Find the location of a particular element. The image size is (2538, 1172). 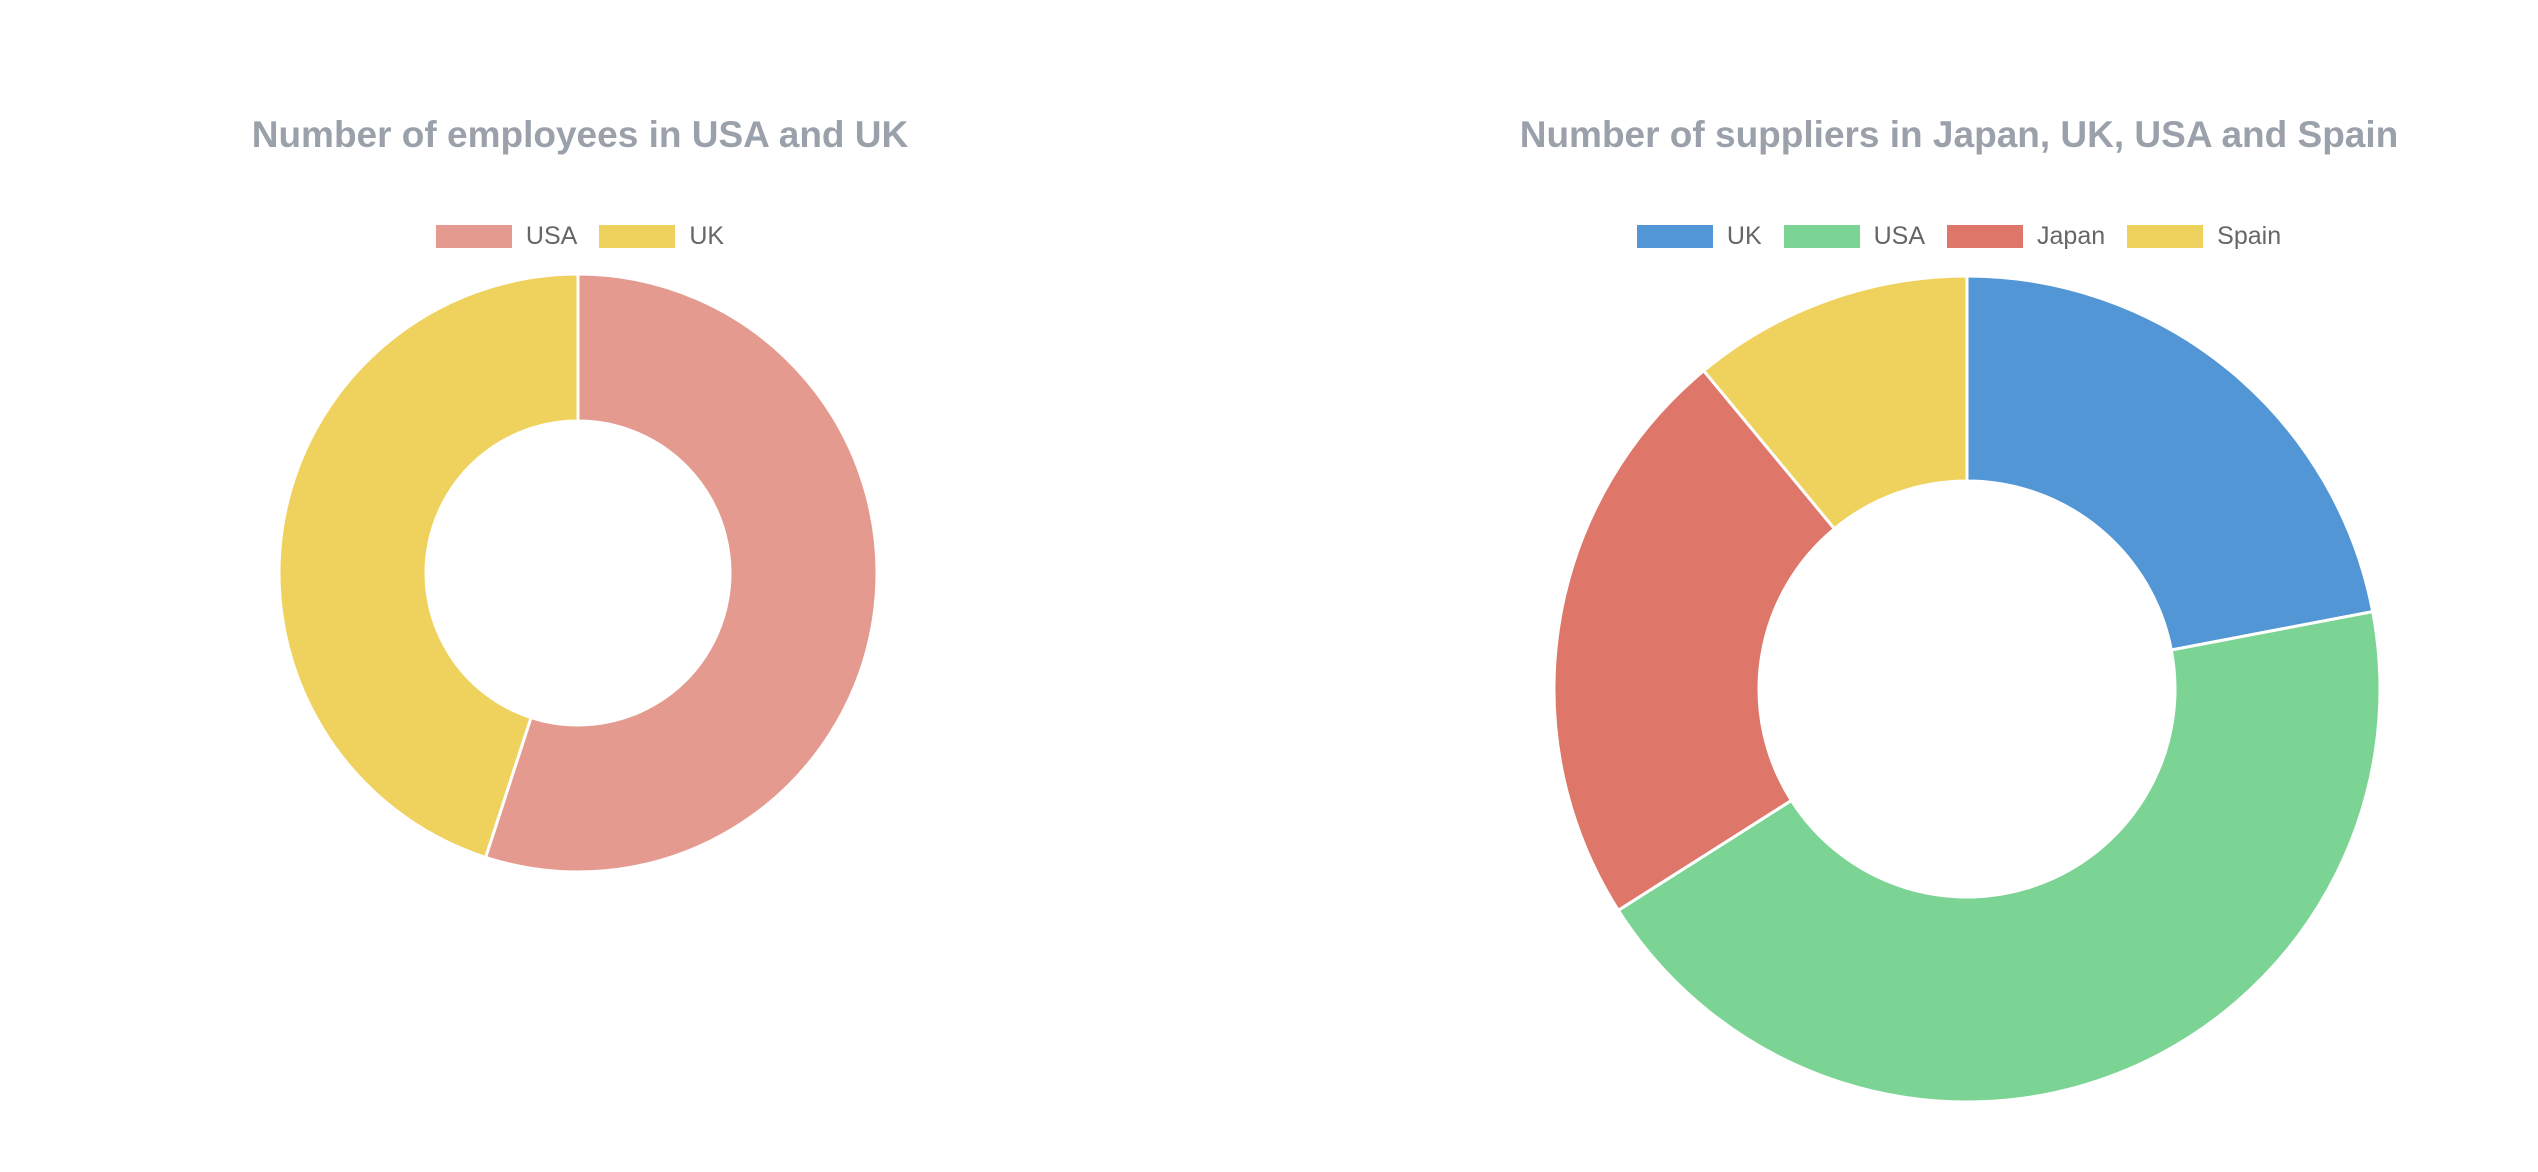

slice-spain is located at coordinates (1835, 402).